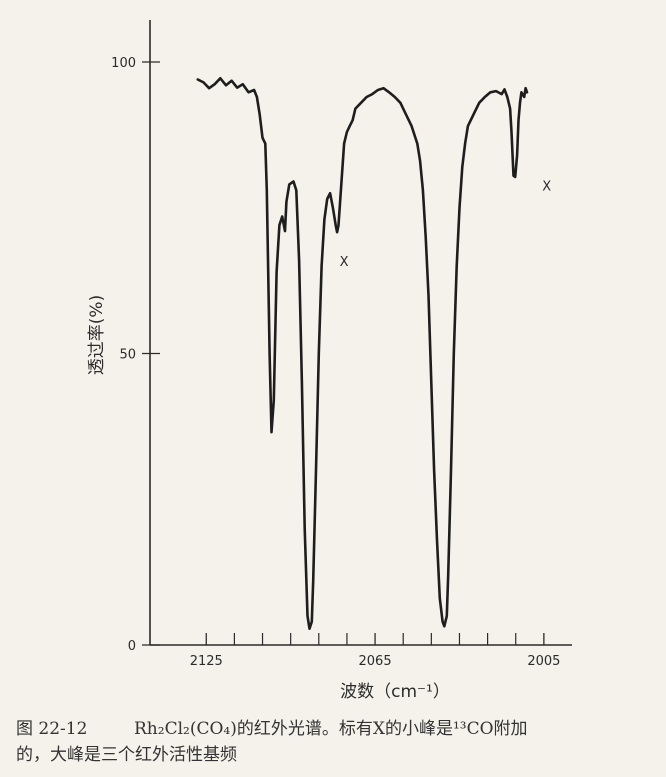 The image size is (666, 777). What do you see at coordinates (123, 63) in the screenshot?
I see `y-tick-label: 100` at bounding box center [123, 63].